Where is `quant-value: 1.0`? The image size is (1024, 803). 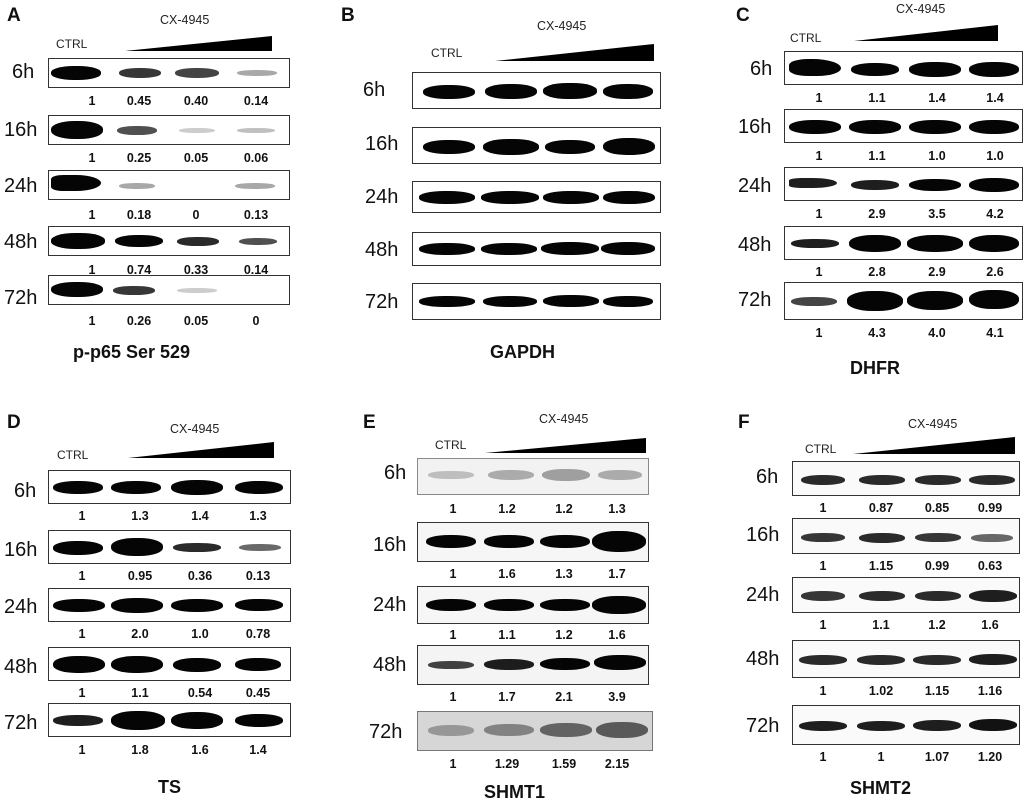 quant-value: 1.0 is located at coordinates (995, 156).